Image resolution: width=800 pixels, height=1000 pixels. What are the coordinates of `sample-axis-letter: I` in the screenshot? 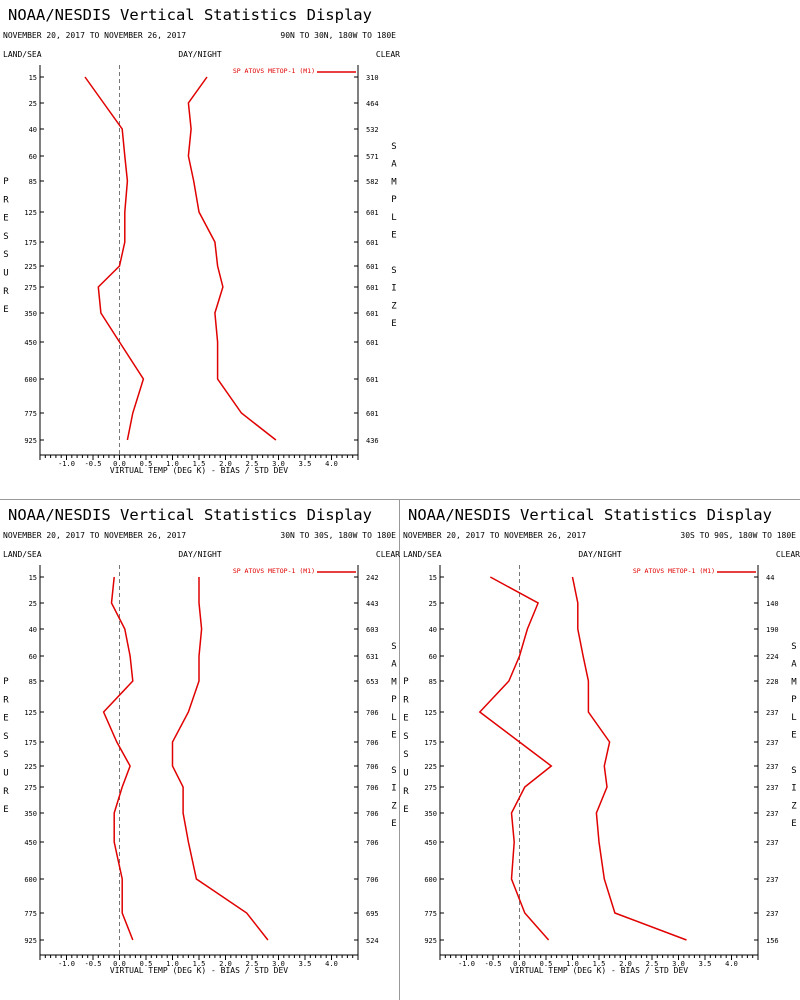 It's located at (793, 789).